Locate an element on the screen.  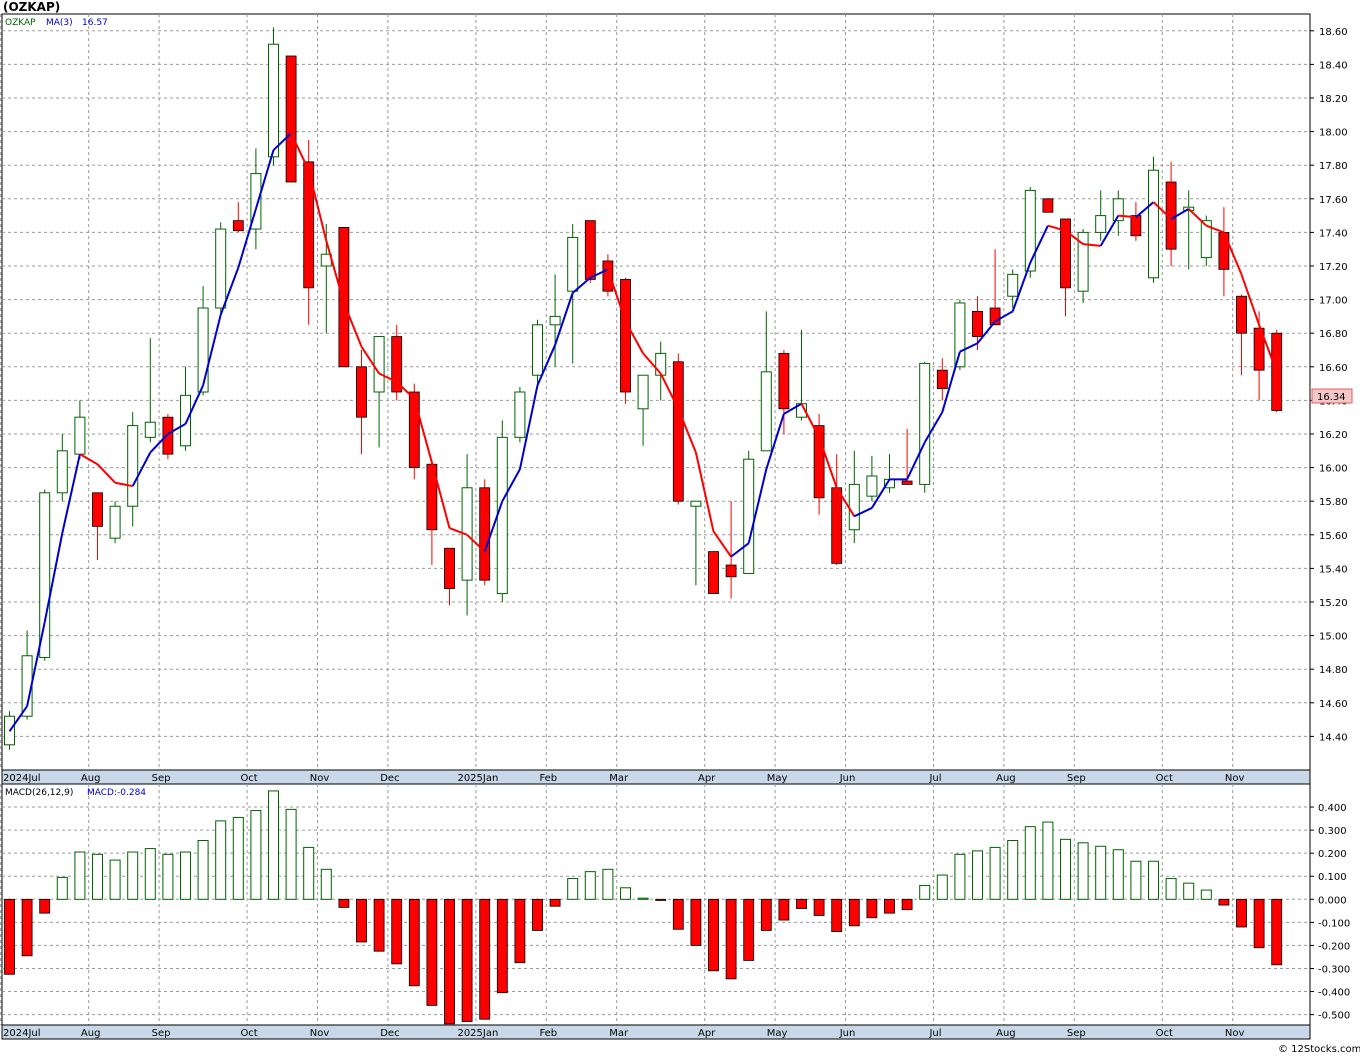
price-x-tick-label: Feb is located at coordinates (548, 778).